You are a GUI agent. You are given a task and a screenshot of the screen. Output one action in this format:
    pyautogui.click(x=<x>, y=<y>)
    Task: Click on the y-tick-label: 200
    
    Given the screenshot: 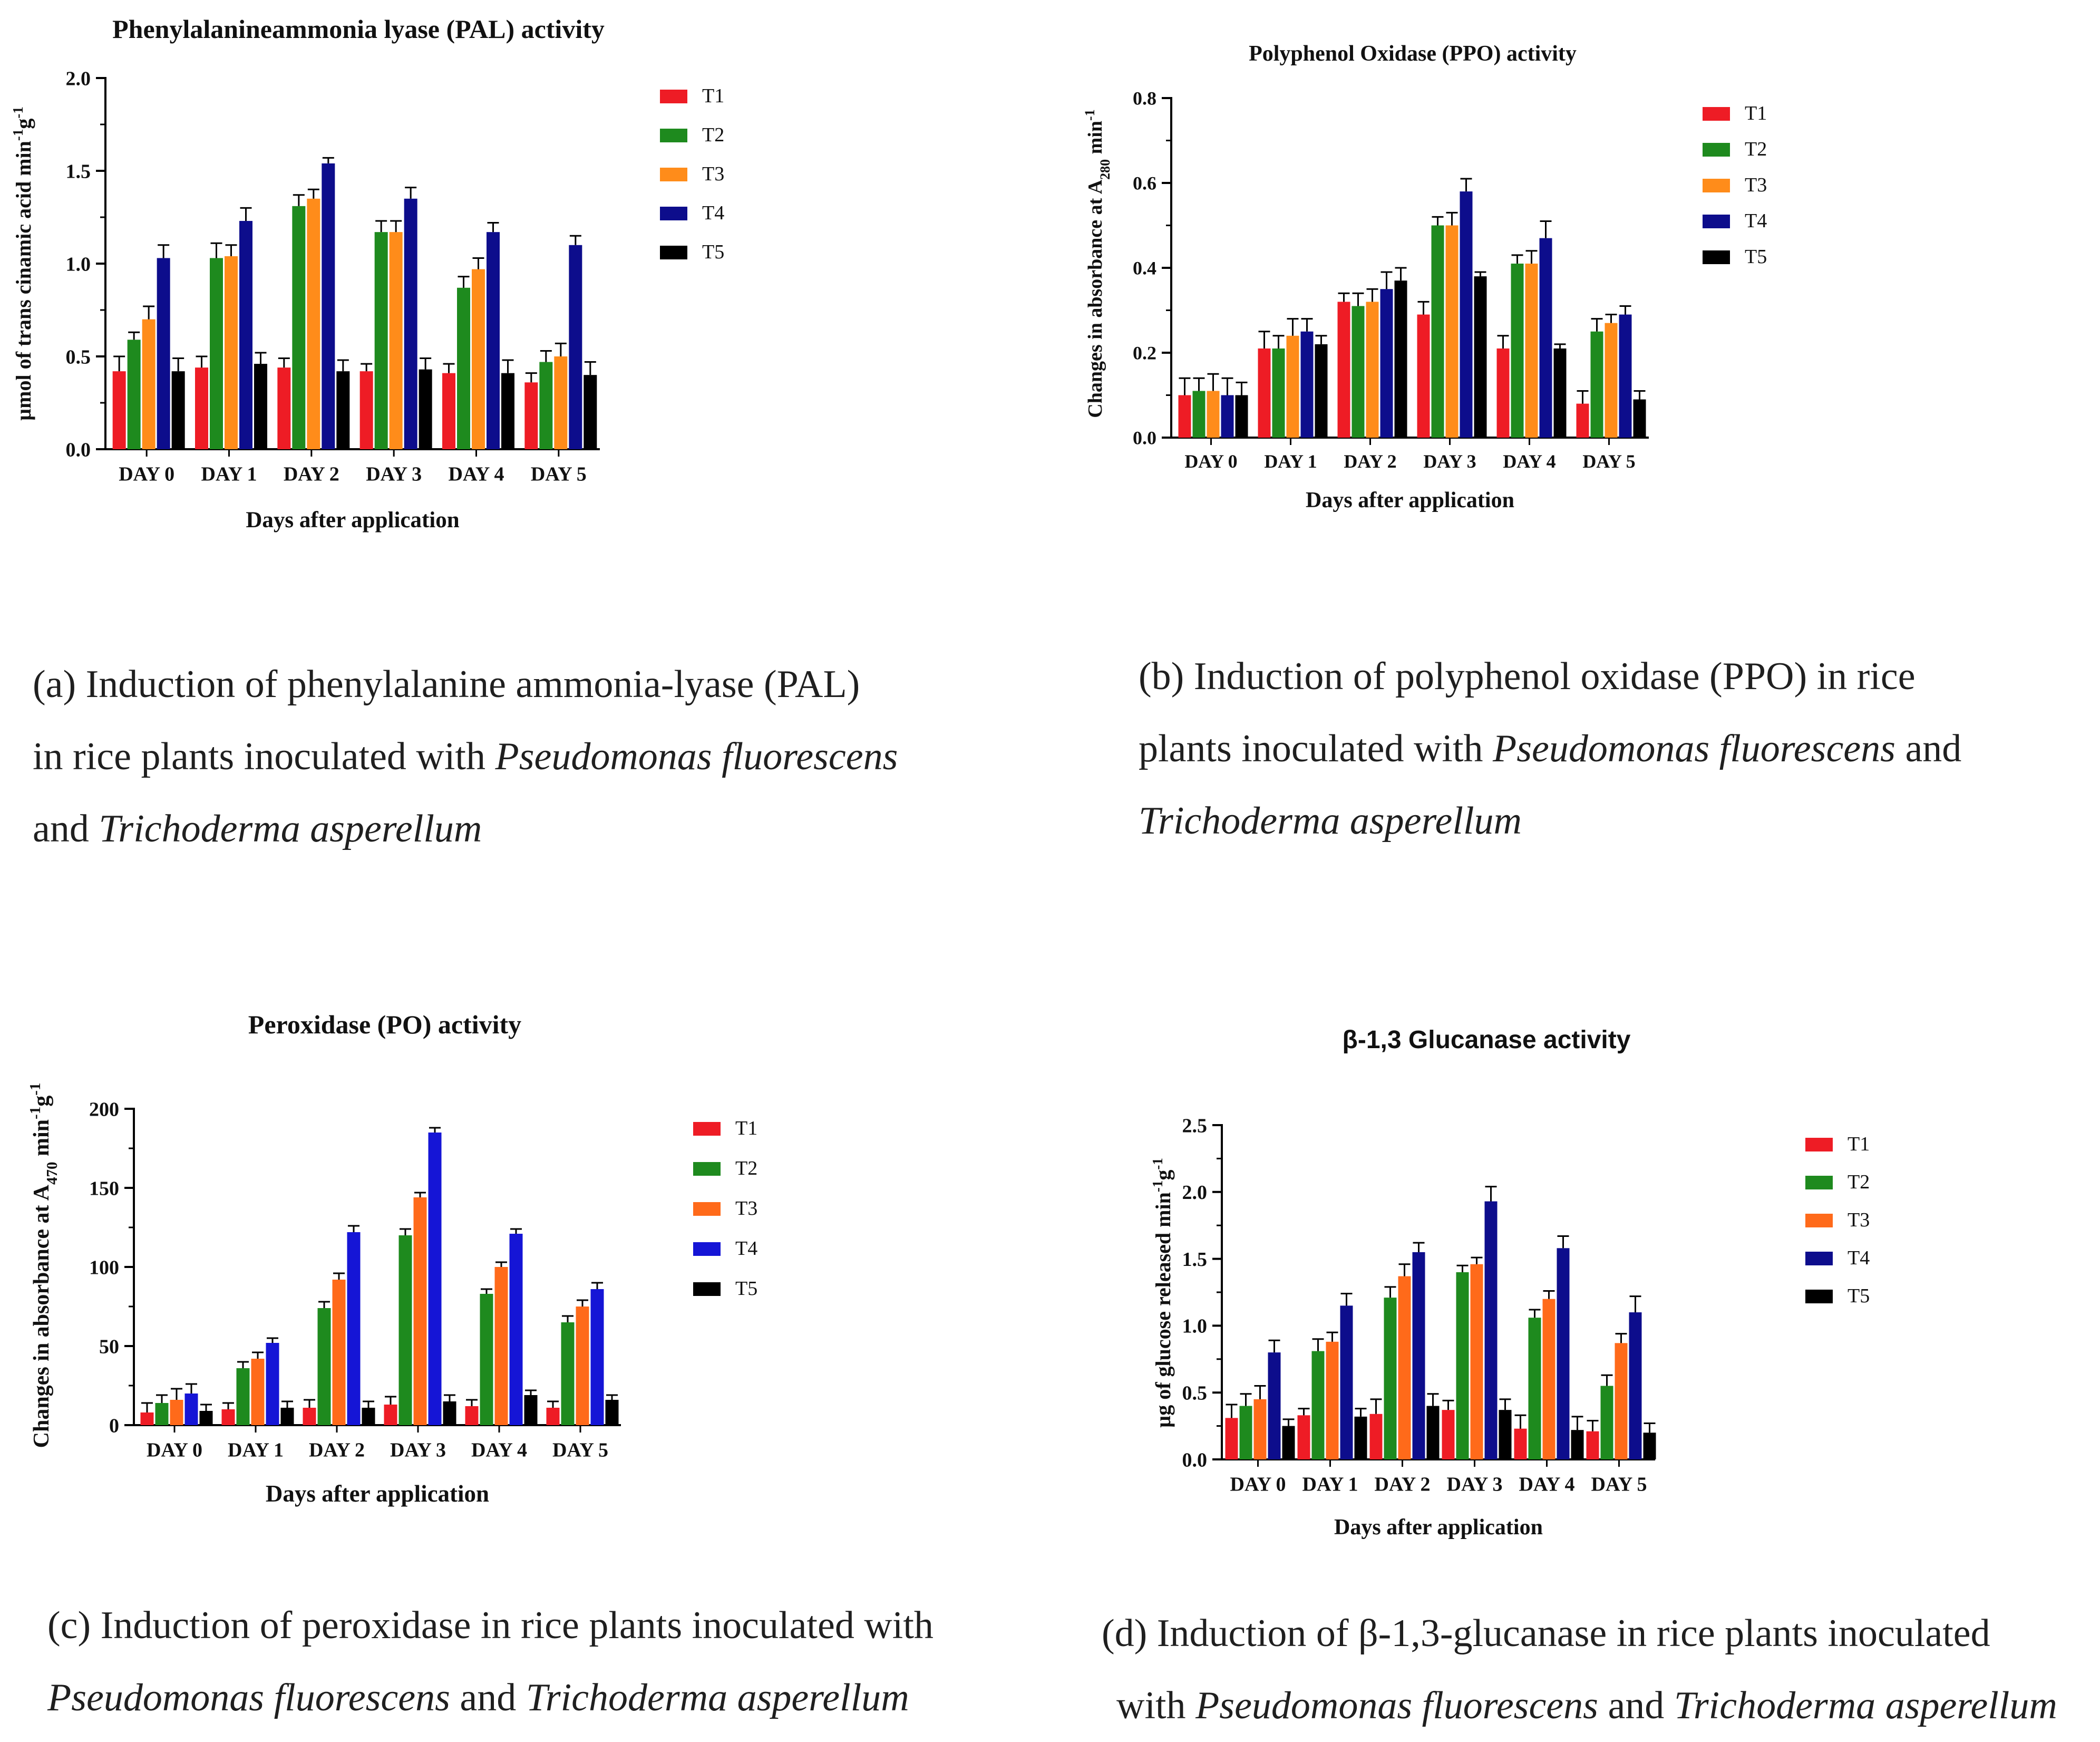 What is the action you would take?
    pyautogui.click(x=104, y=1109)
    